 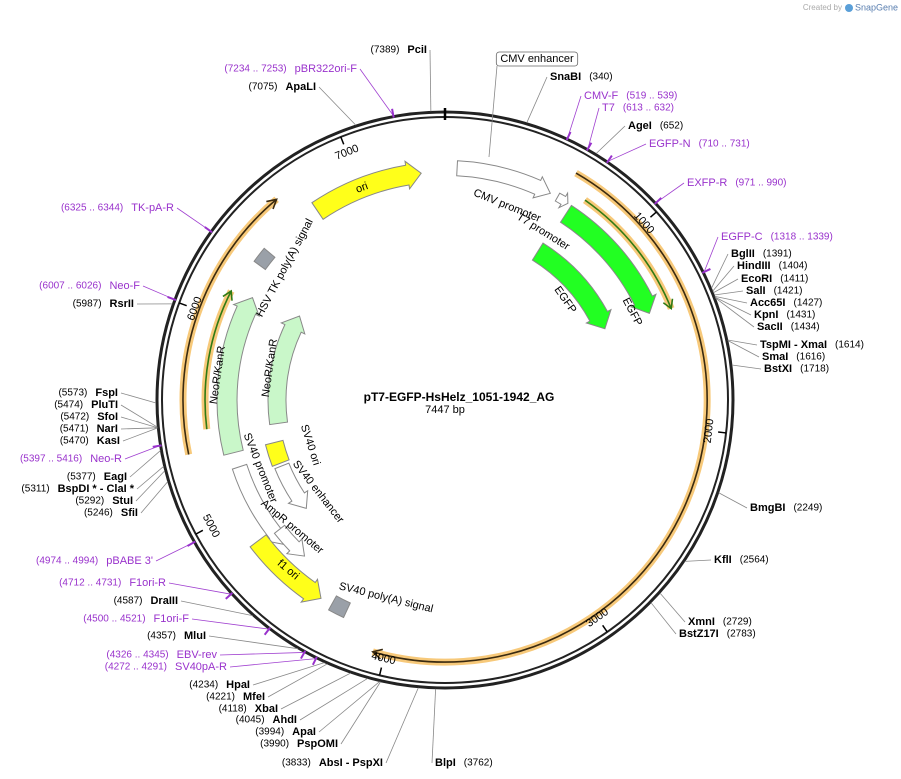 I want to click on site-name: HpaI, so click(x=238, y=685).